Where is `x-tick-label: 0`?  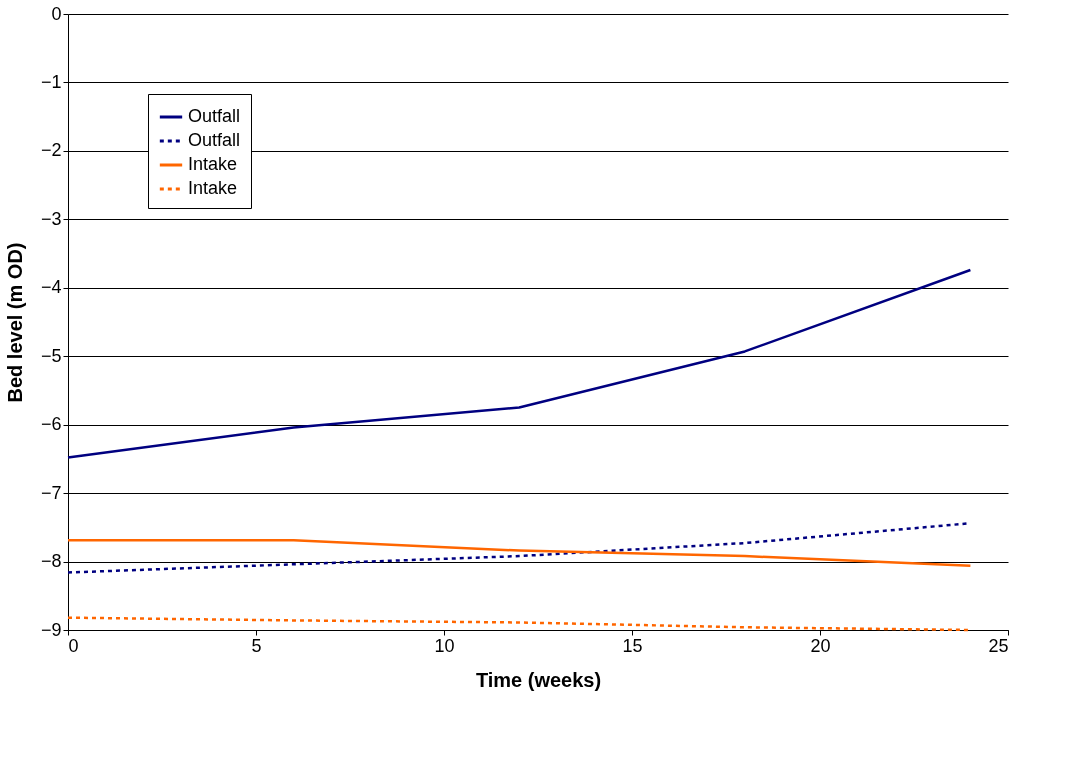 x-tick-label: 0 is located at coordinates (73, 645).